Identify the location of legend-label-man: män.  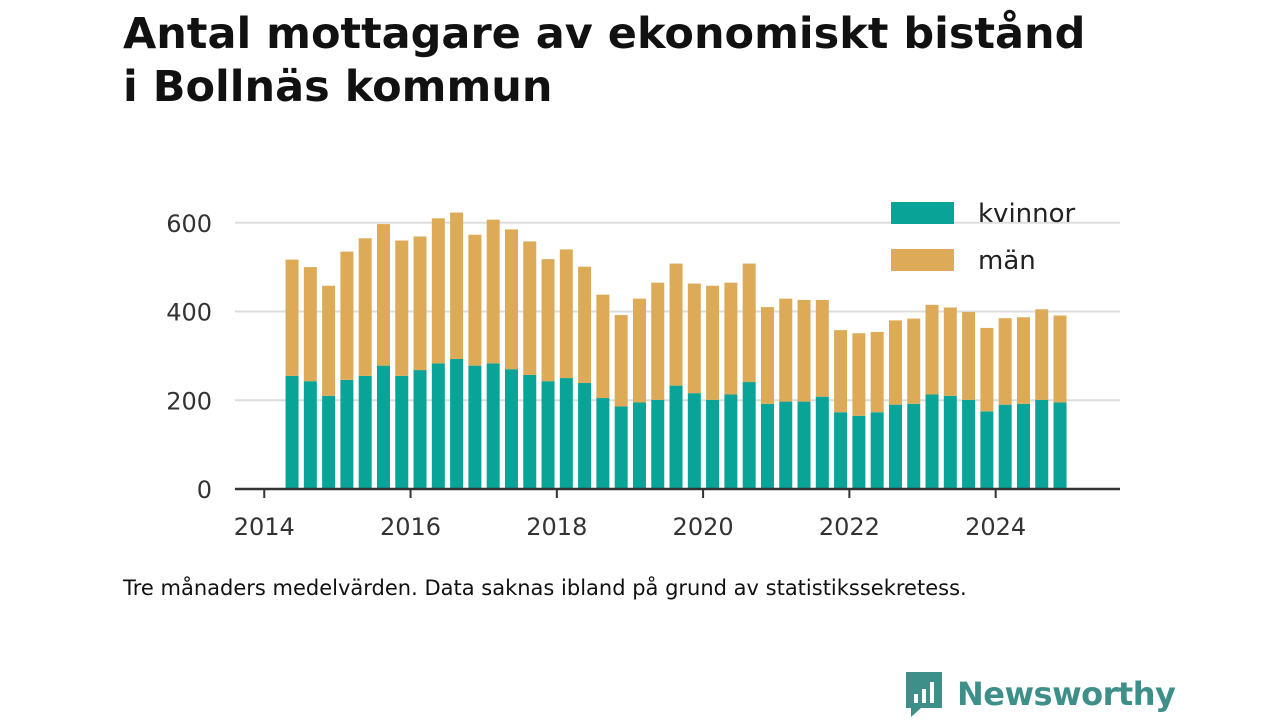
(1007, 261).